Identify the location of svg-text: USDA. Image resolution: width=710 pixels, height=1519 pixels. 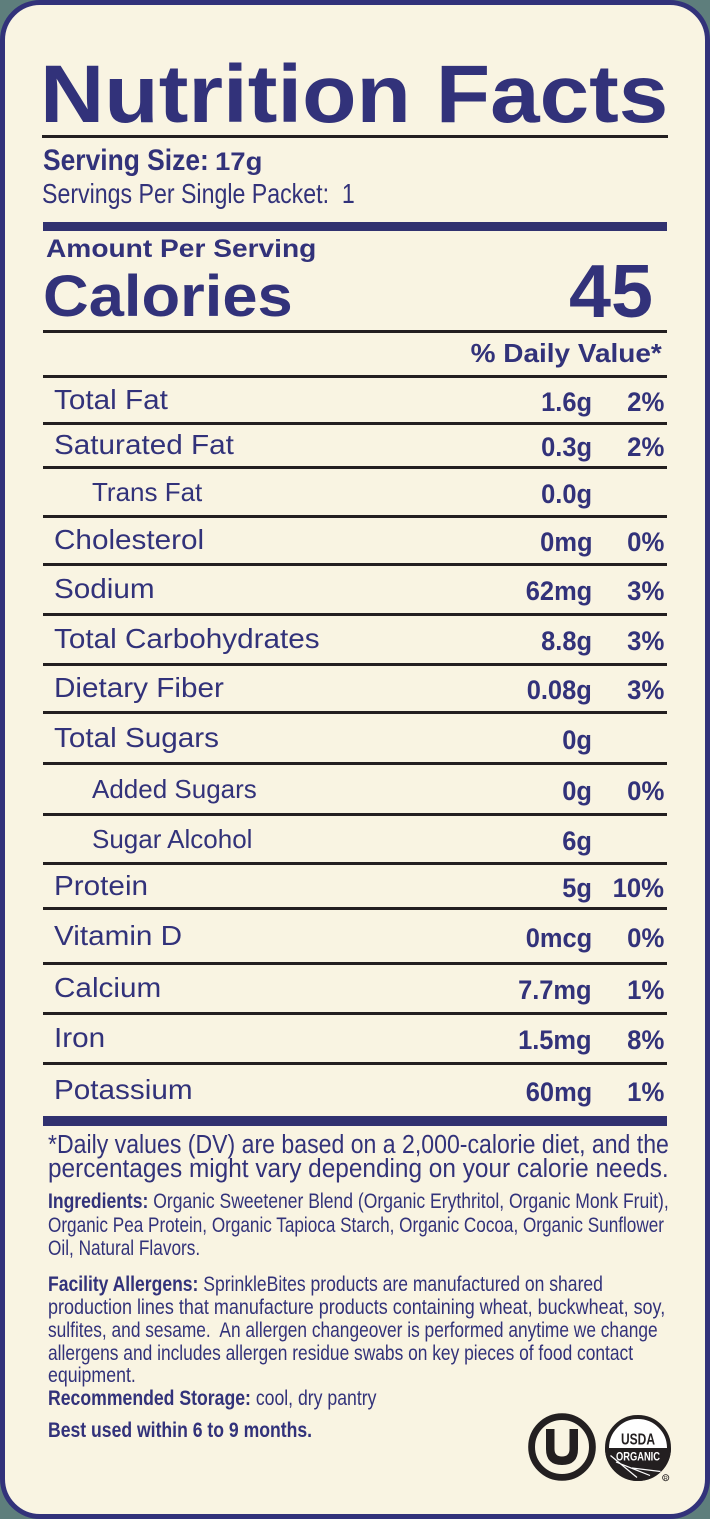
(638, 1440).